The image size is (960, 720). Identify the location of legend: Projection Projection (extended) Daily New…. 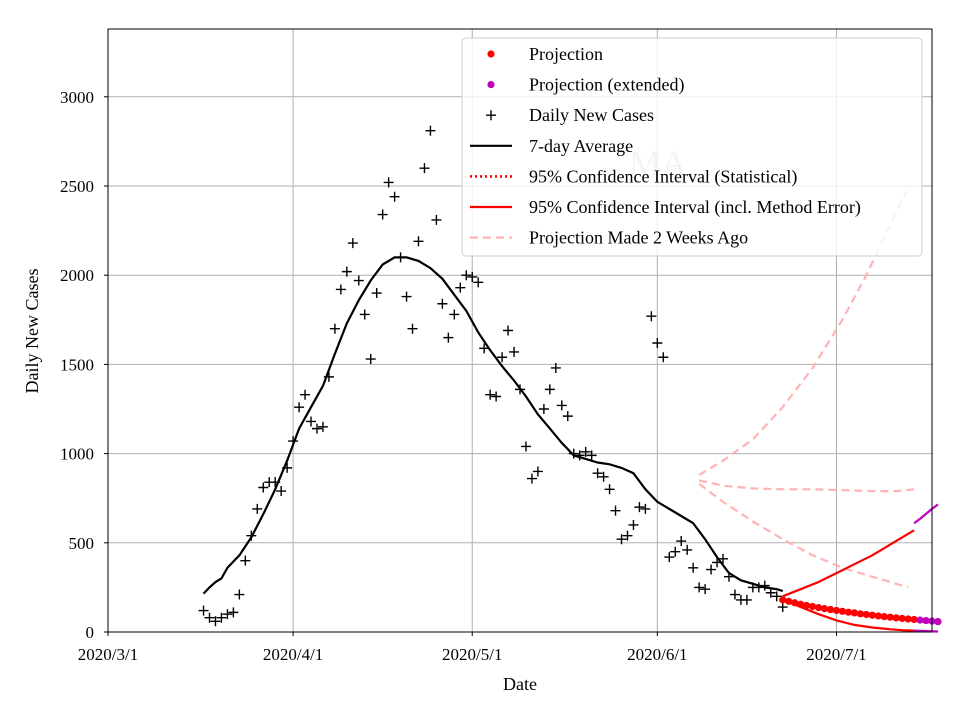
(692, 147).